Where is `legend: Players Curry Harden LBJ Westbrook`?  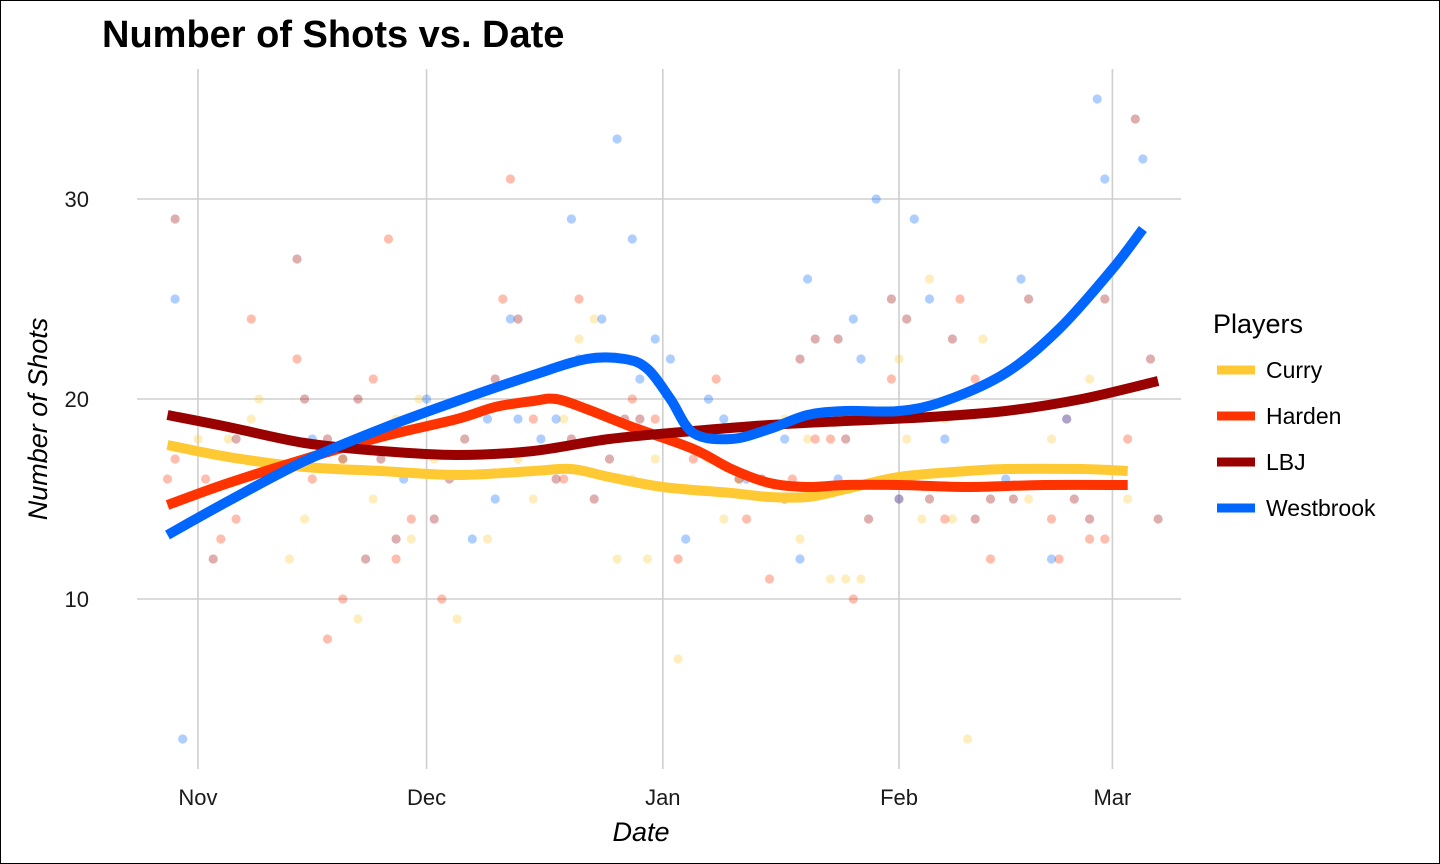
legend: Players Curry Harden LBJ Westbrook is located at coordinates (1294, 415).